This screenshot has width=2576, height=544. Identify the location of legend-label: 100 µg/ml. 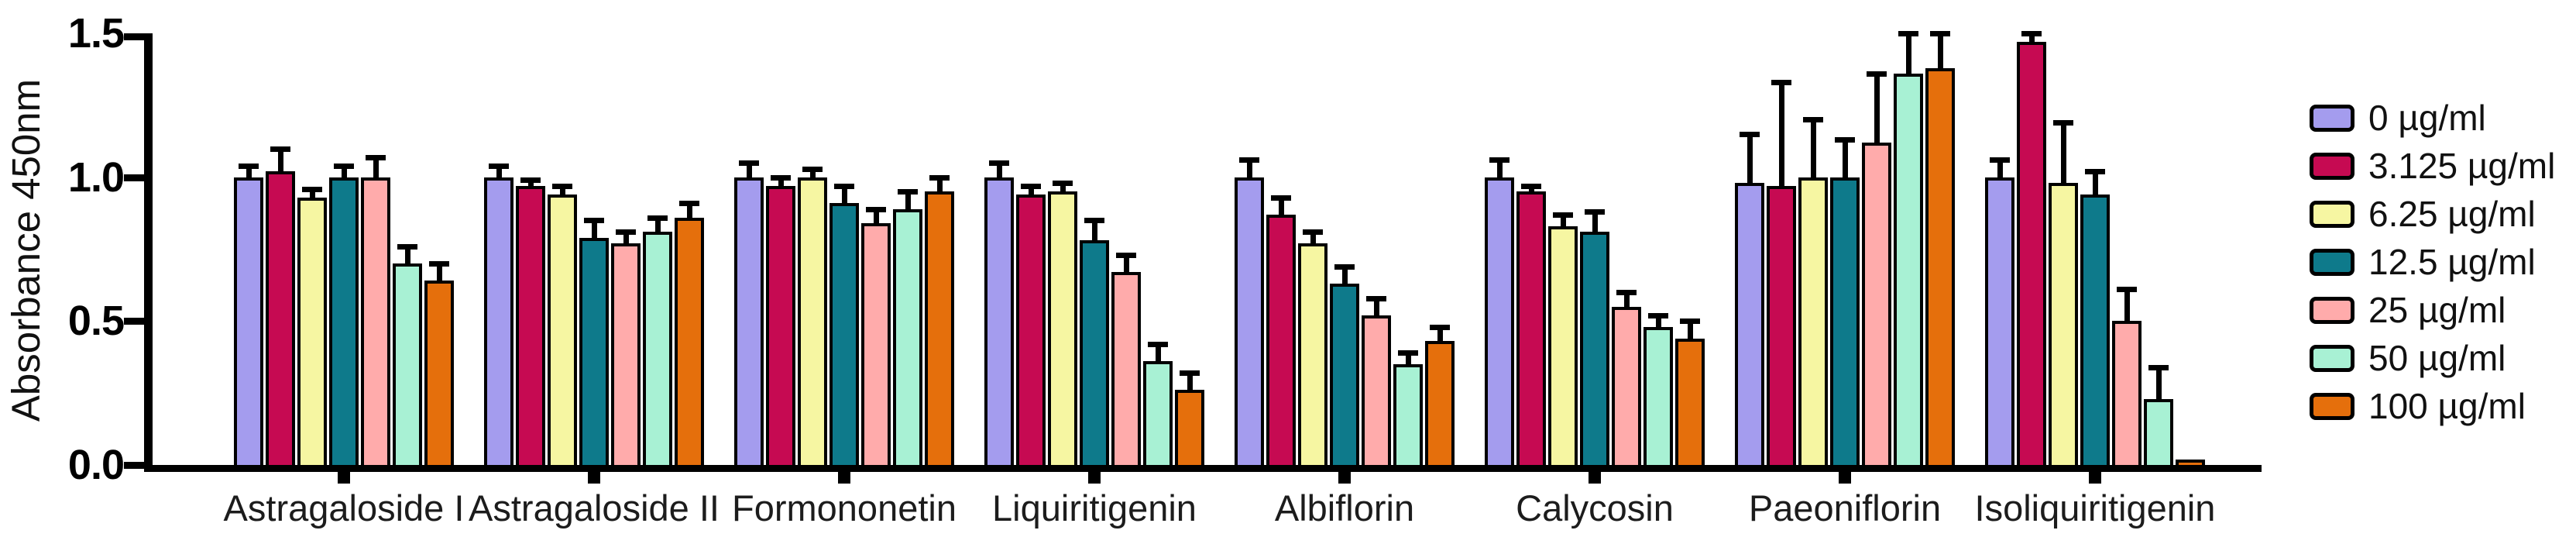
(2447, 406).